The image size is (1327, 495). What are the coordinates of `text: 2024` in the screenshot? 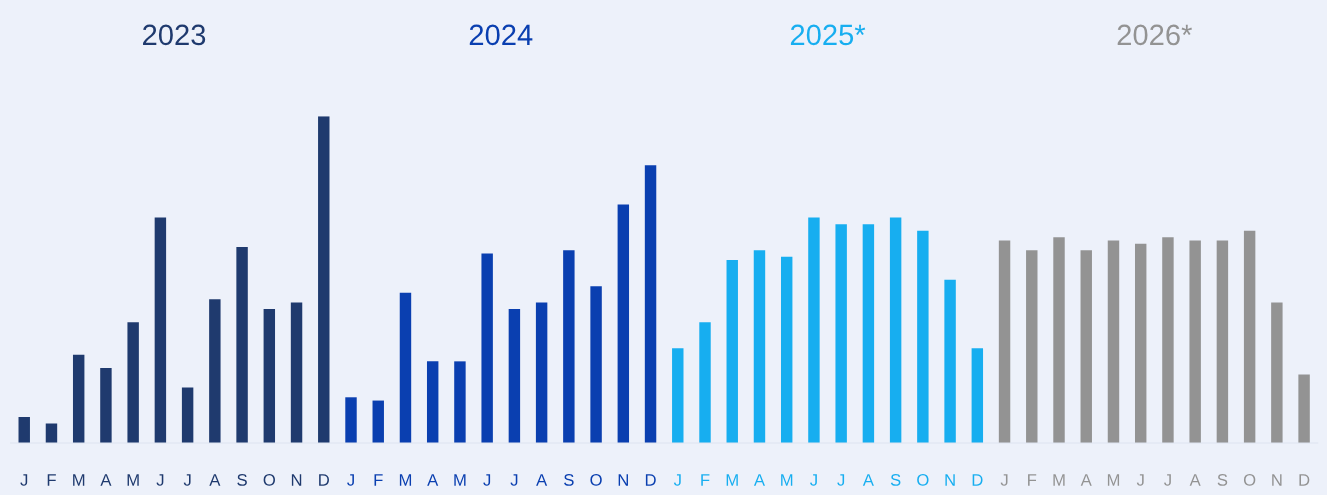 It's located at (501, 35).